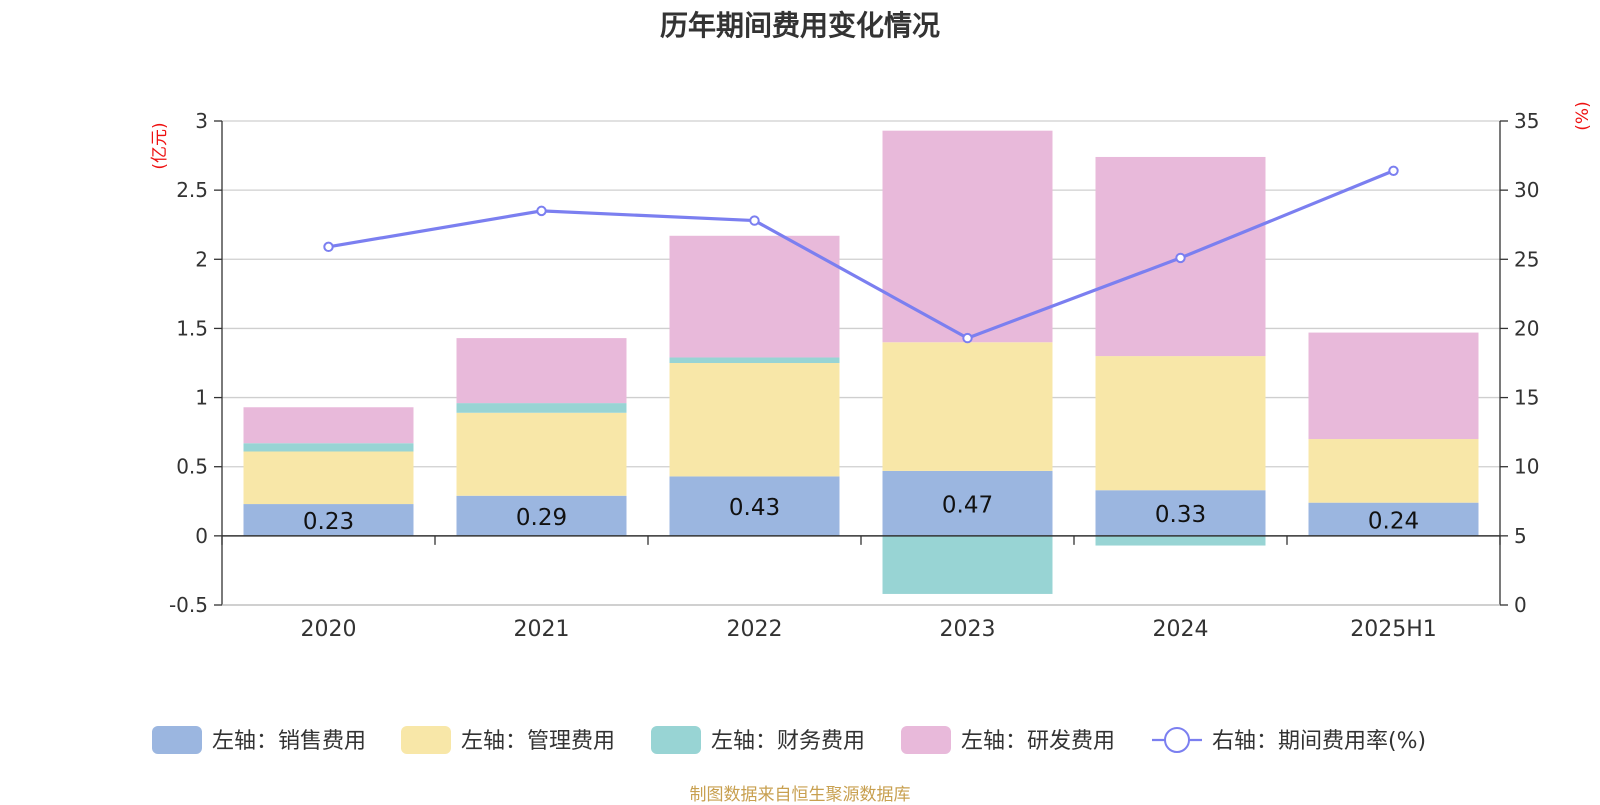 The height and width of the screenshot is (805, 1600). I want to click on right-axis-tick-label: 0, so click(1520, 605).